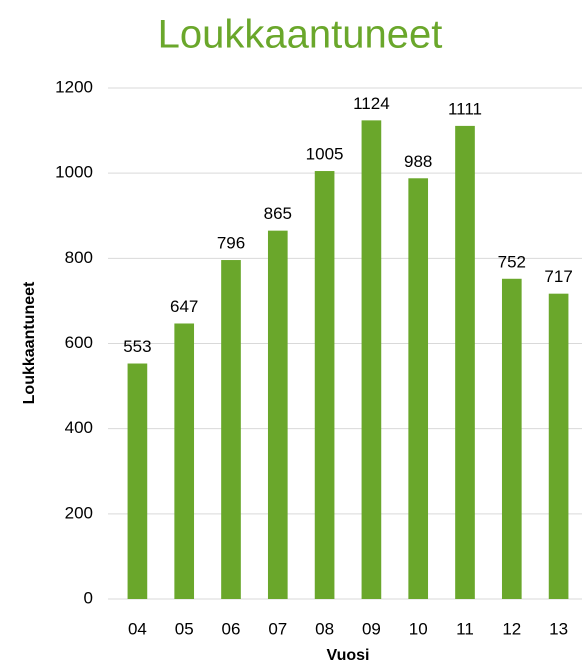 The height and width of the screenshot is (667, 584). What do you see at coordinates (88, 597) in the screenshot?
I see `y-tick-label: 0` at bounding box center [88, 597].